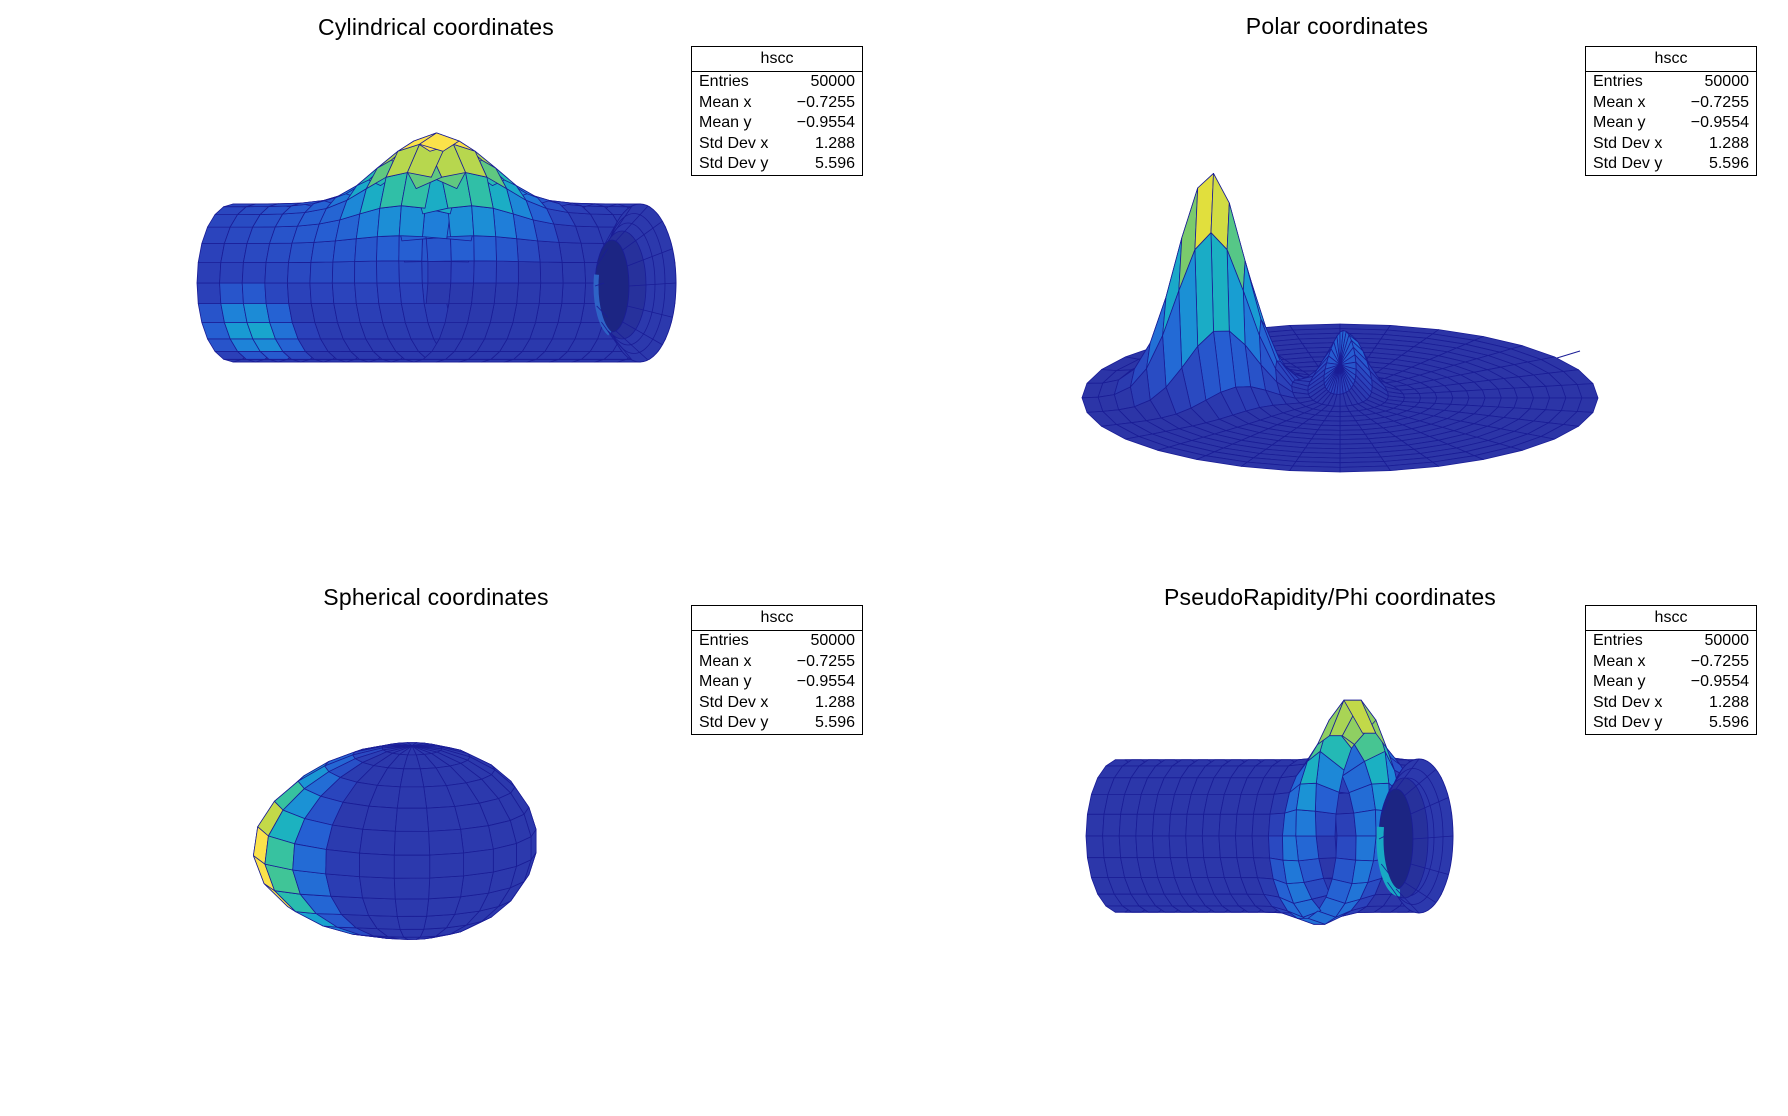 This screenshot has width=1788, height=1116. I want to click on surface-plot-spherical, so click(395, 841).